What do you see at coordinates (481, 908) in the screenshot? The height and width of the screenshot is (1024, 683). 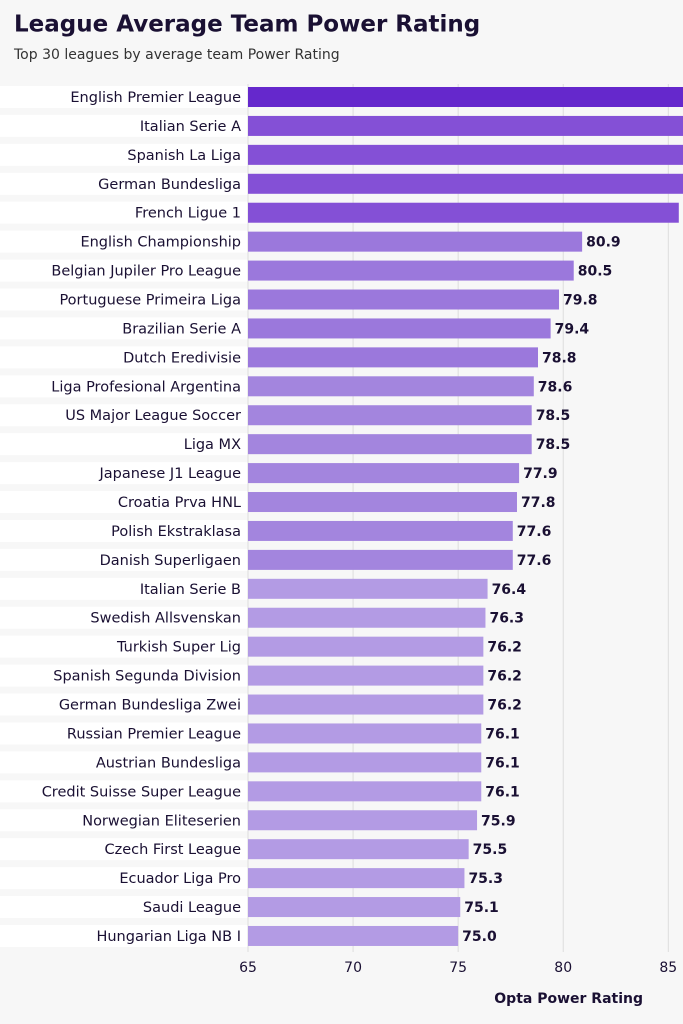 I see `value-label: 75.1` at bounding box center [481, 908].